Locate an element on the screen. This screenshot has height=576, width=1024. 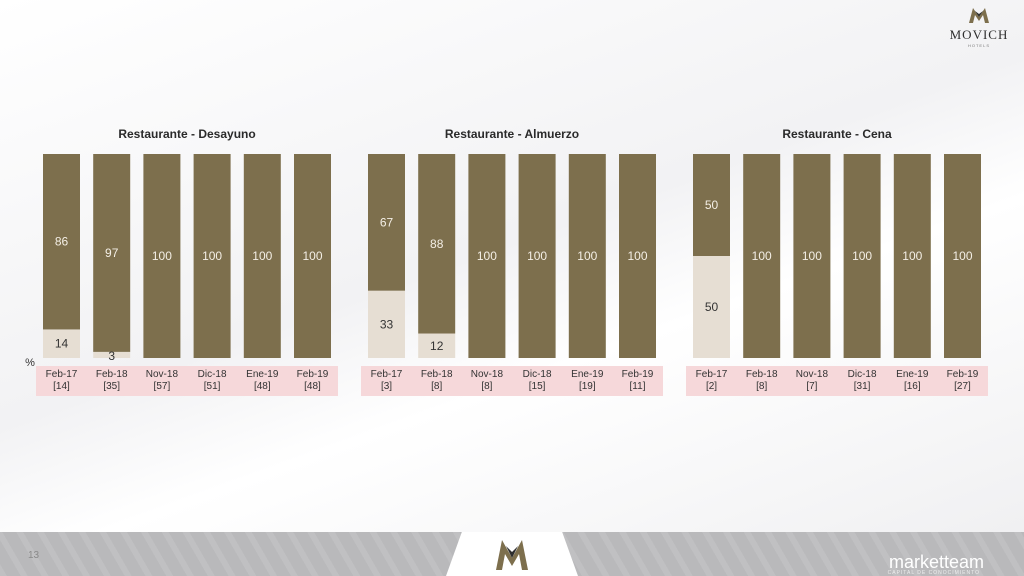
bar-value-label: 88 is located at coordinates (437, 244).